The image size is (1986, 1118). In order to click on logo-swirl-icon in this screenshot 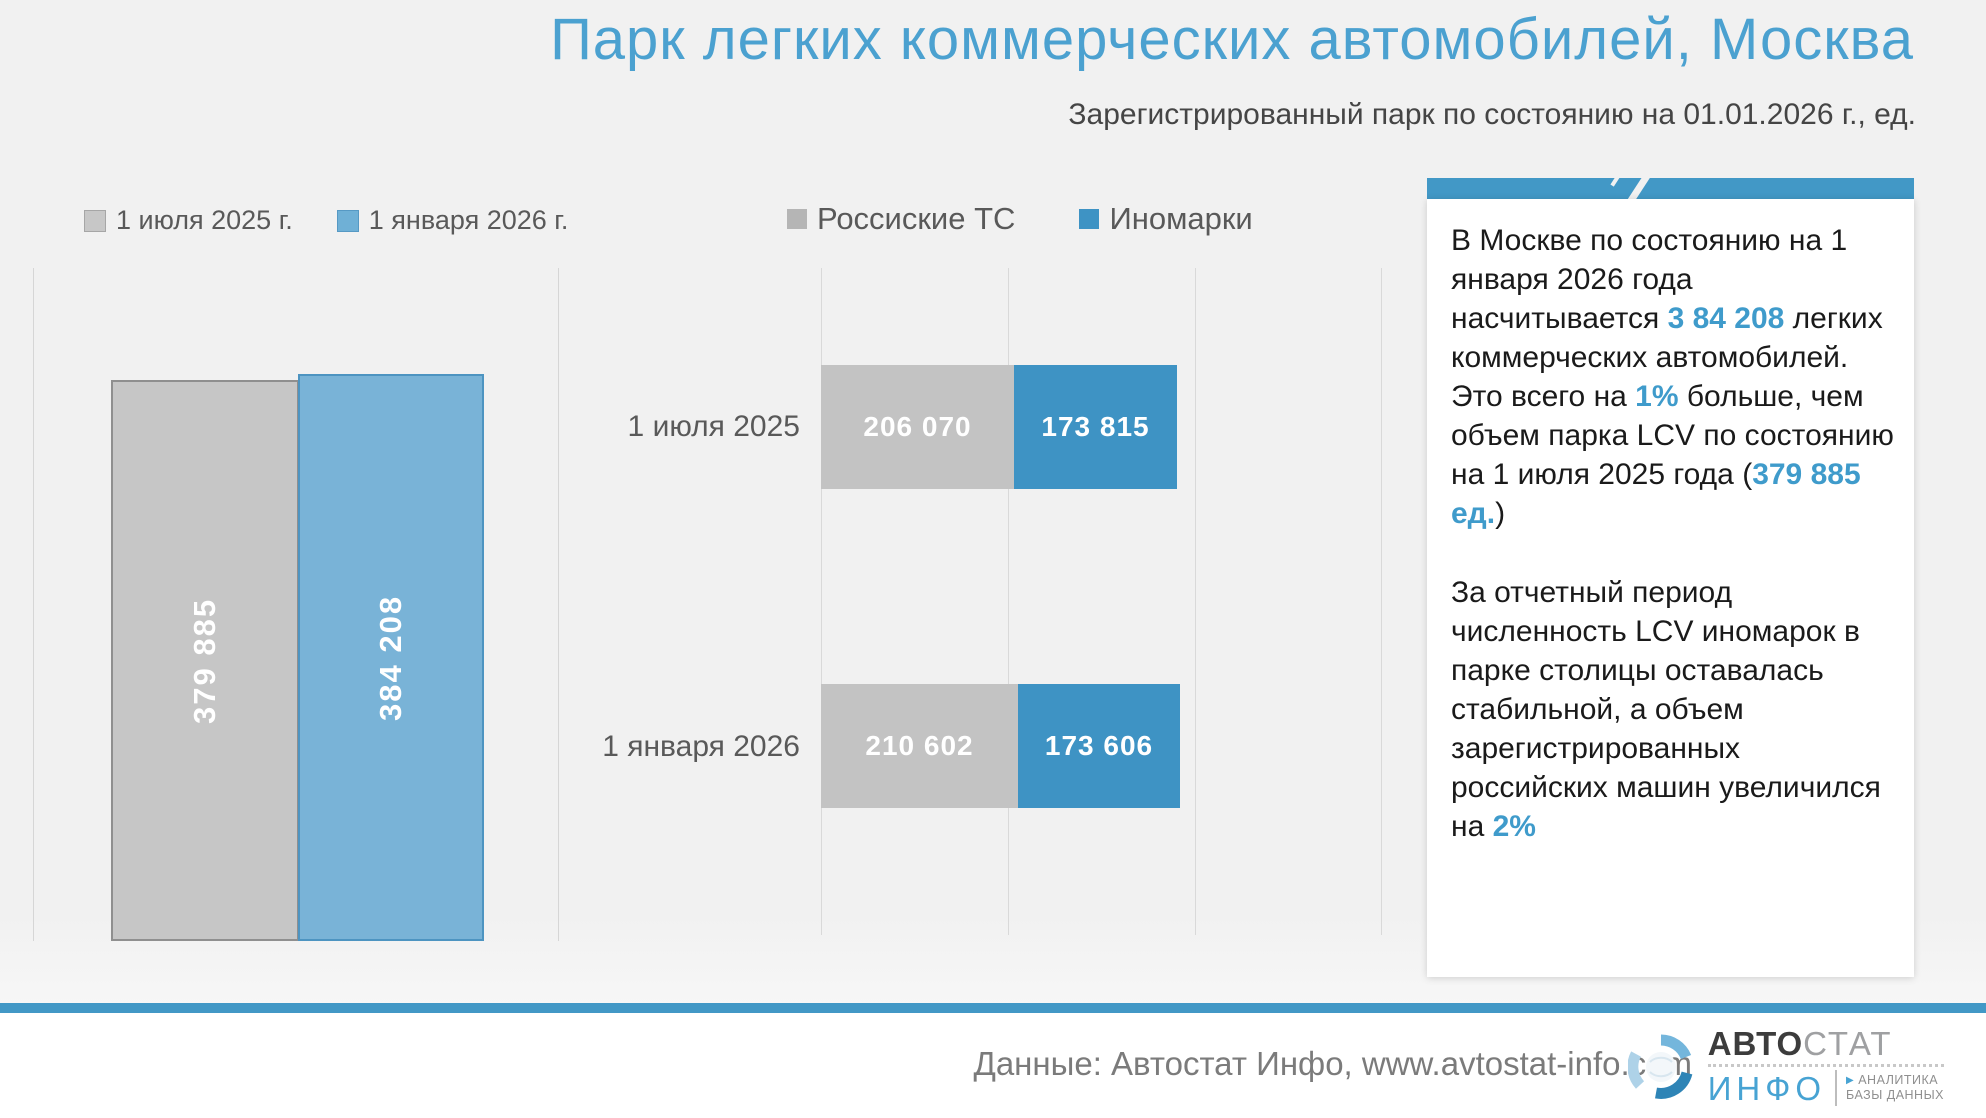, I will do `click(1660, 1066)`.